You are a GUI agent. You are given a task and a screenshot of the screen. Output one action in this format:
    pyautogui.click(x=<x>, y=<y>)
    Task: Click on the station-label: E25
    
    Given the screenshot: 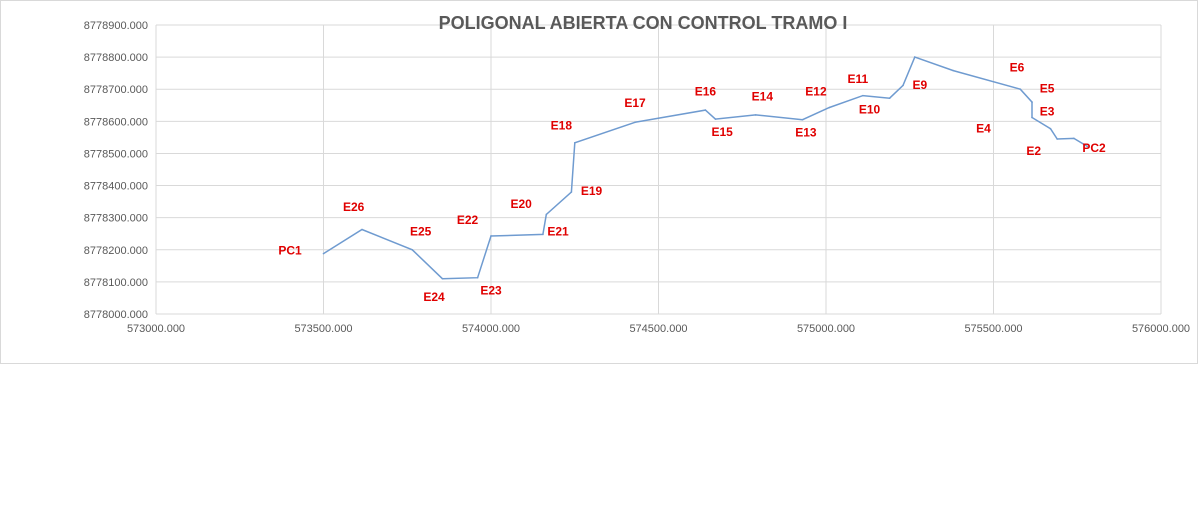 What is the action you would take?
    pyautogui.click(x=421, y=231)
    